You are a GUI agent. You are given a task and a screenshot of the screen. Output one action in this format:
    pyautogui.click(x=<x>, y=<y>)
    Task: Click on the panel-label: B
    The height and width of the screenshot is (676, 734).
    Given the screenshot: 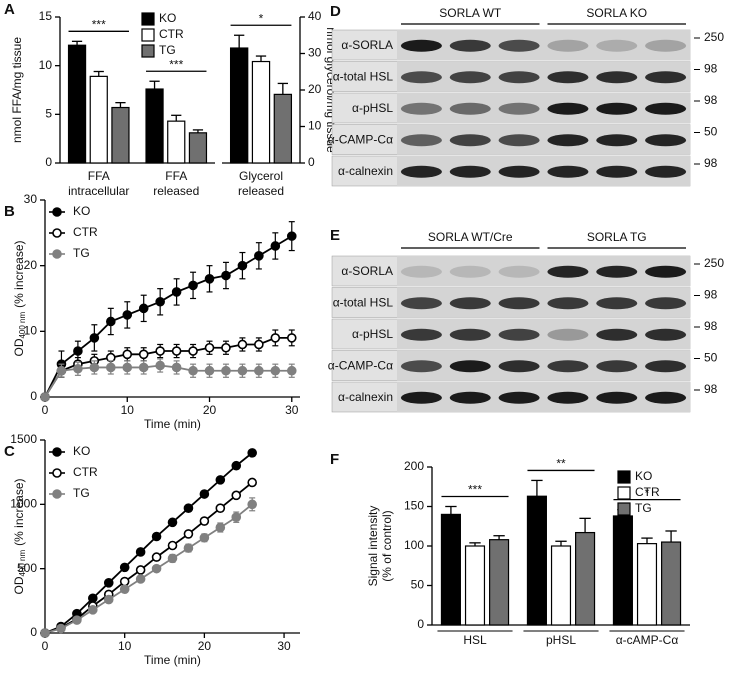 What is the action you would take?
    pyautogui.click(x=9, y=211)
    